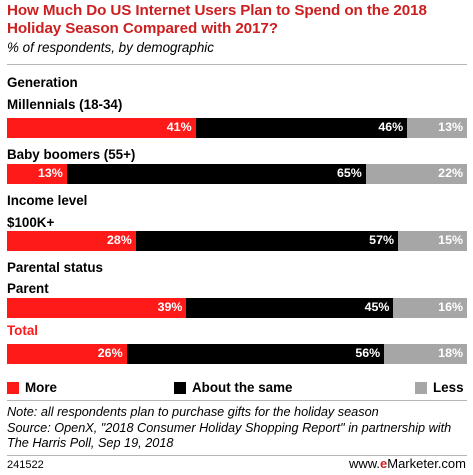 Image resolution: width=473 pixels, height=475 pixels. What do you see at coordinates (179, 127) in the screenshot?
I see `data-label-more: 41%` at bounding box center [179, 127].